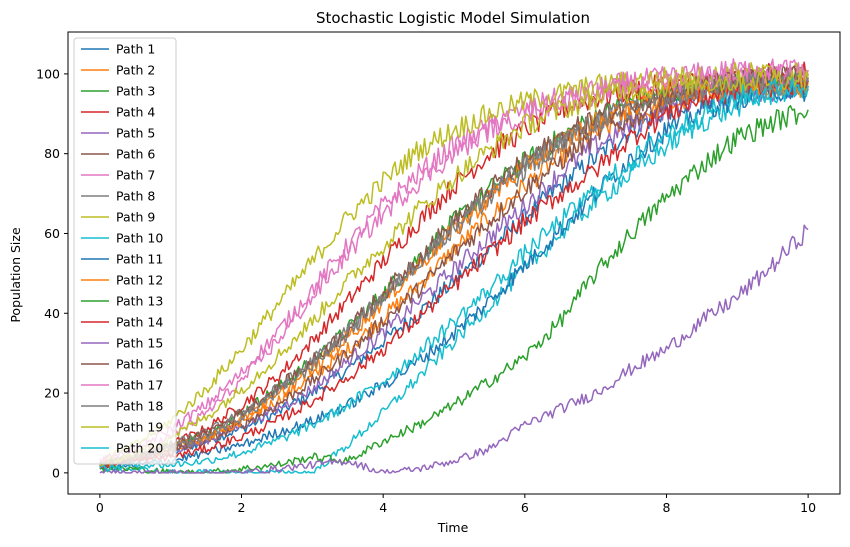  Describe the element at coordinates (135, 49) in the screenshot. I see `legend-label: Path 1` at that location.